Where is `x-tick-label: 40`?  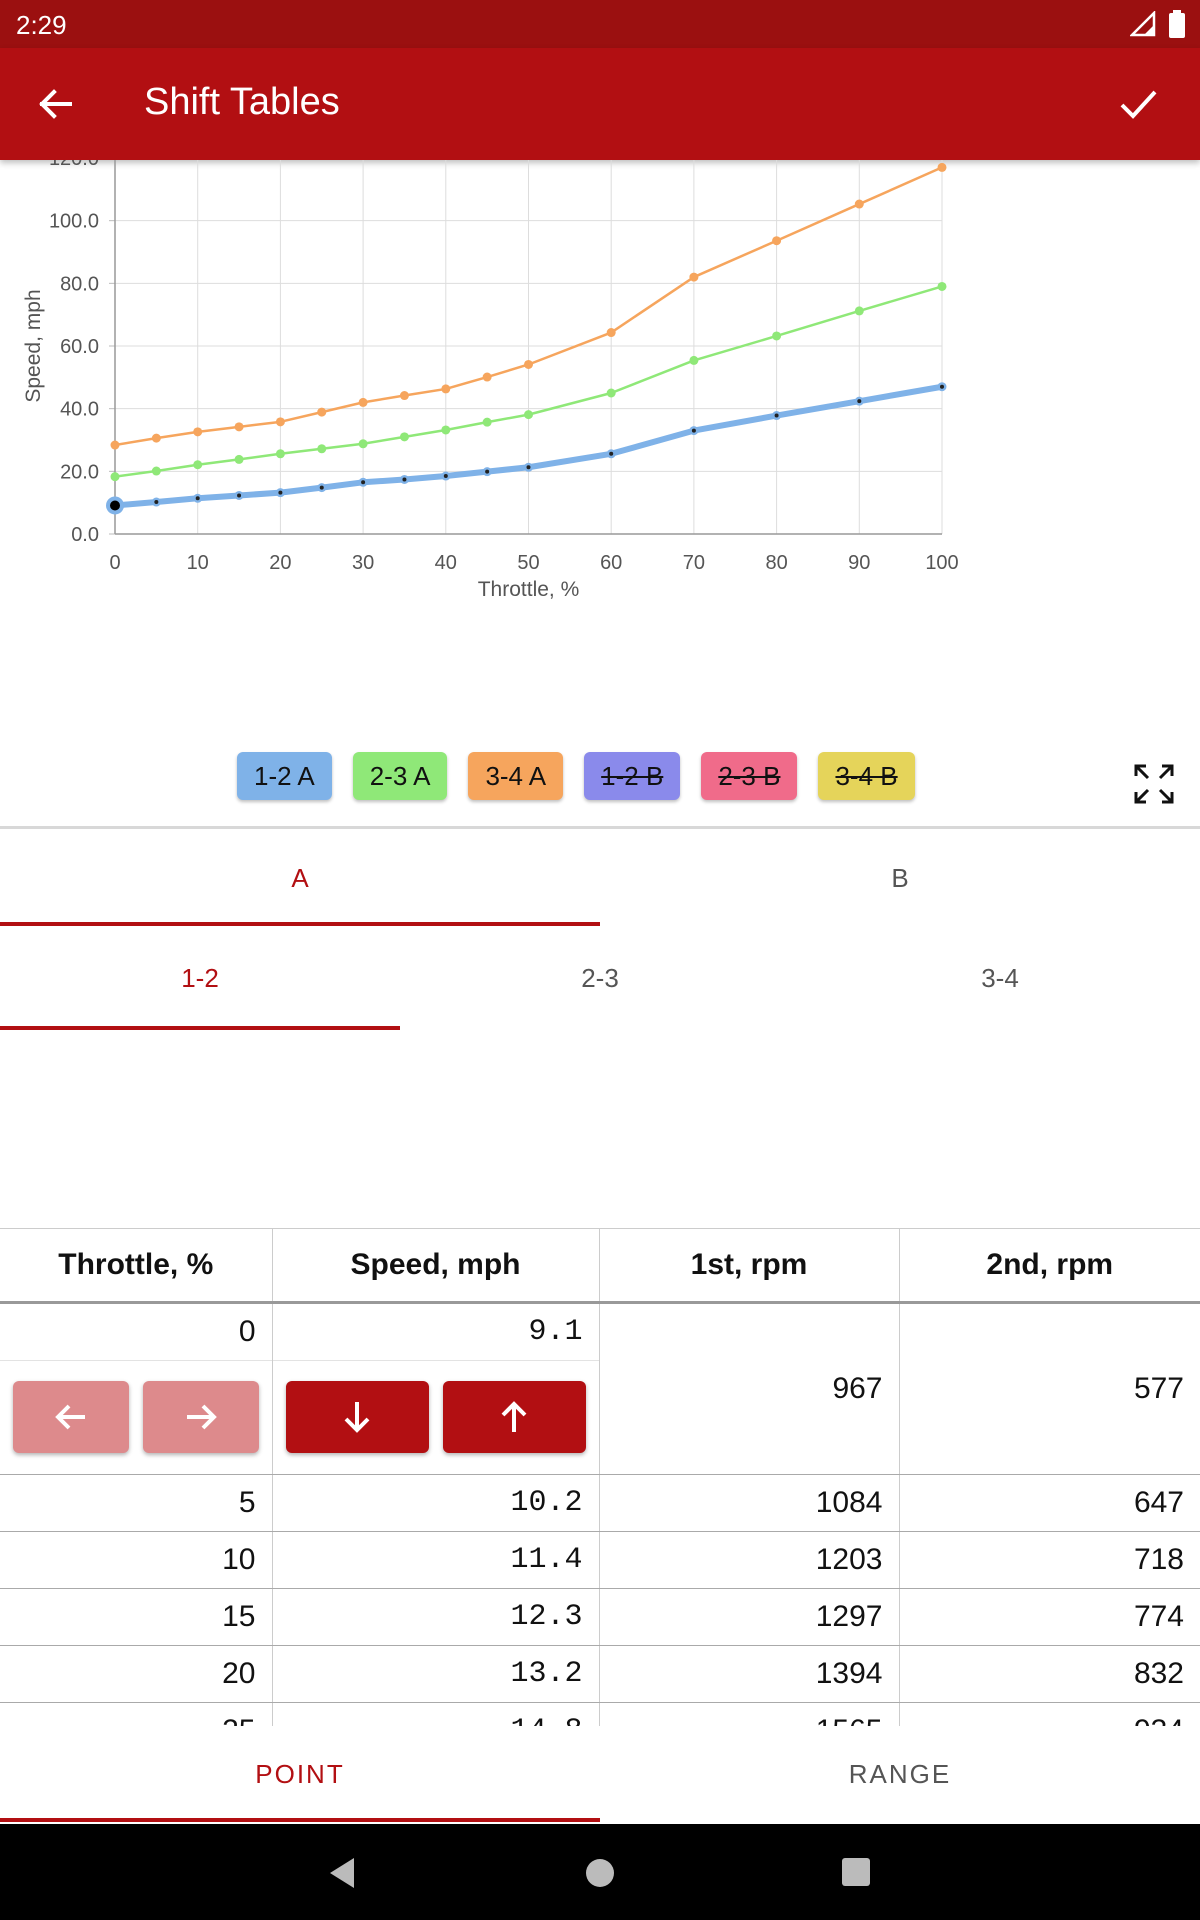 x-tick-label: 40 is located at coordinates (446, 563).